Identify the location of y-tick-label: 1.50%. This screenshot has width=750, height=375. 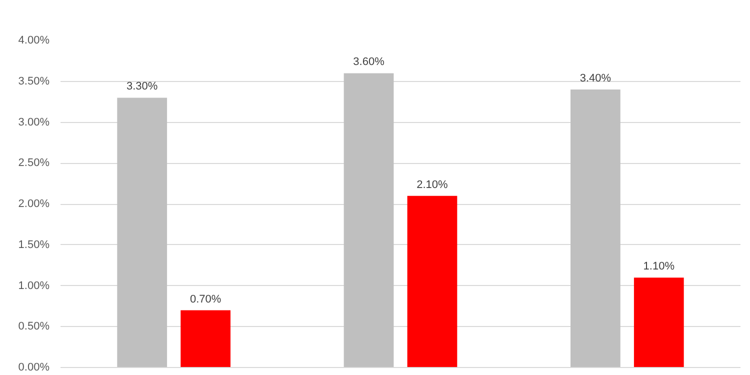
(34, 244).